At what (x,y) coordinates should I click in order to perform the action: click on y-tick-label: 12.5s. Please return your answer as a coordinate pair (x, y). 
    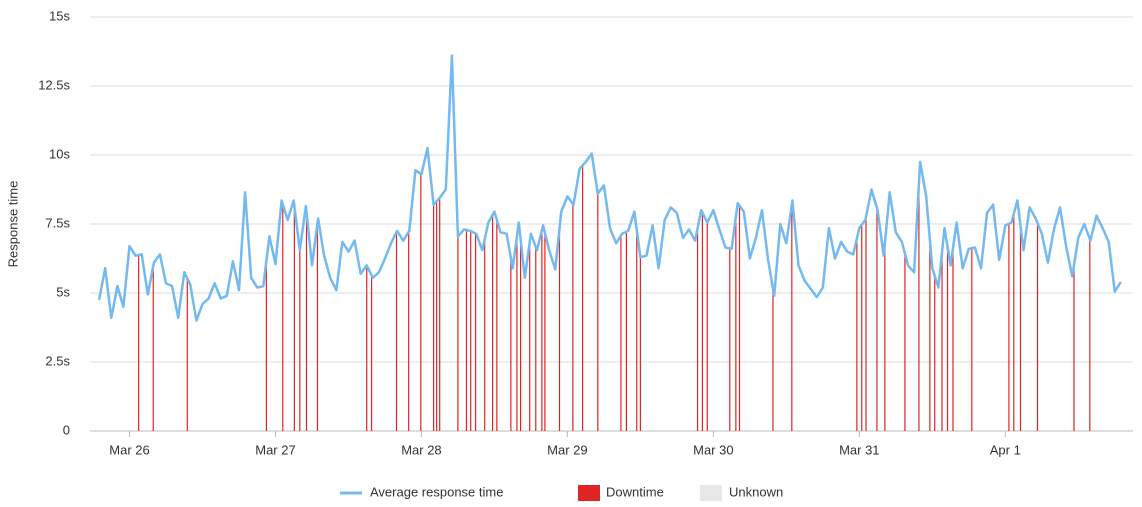
    Looking at the image, I should click on (54, 84).